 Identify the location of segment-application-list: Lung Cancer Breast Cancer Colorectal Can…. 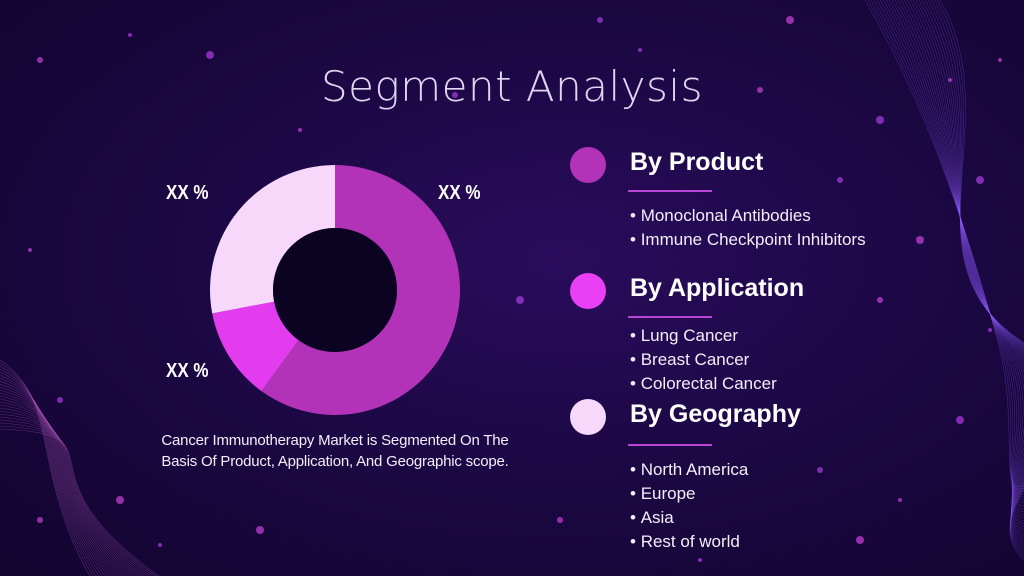
(703, 360).